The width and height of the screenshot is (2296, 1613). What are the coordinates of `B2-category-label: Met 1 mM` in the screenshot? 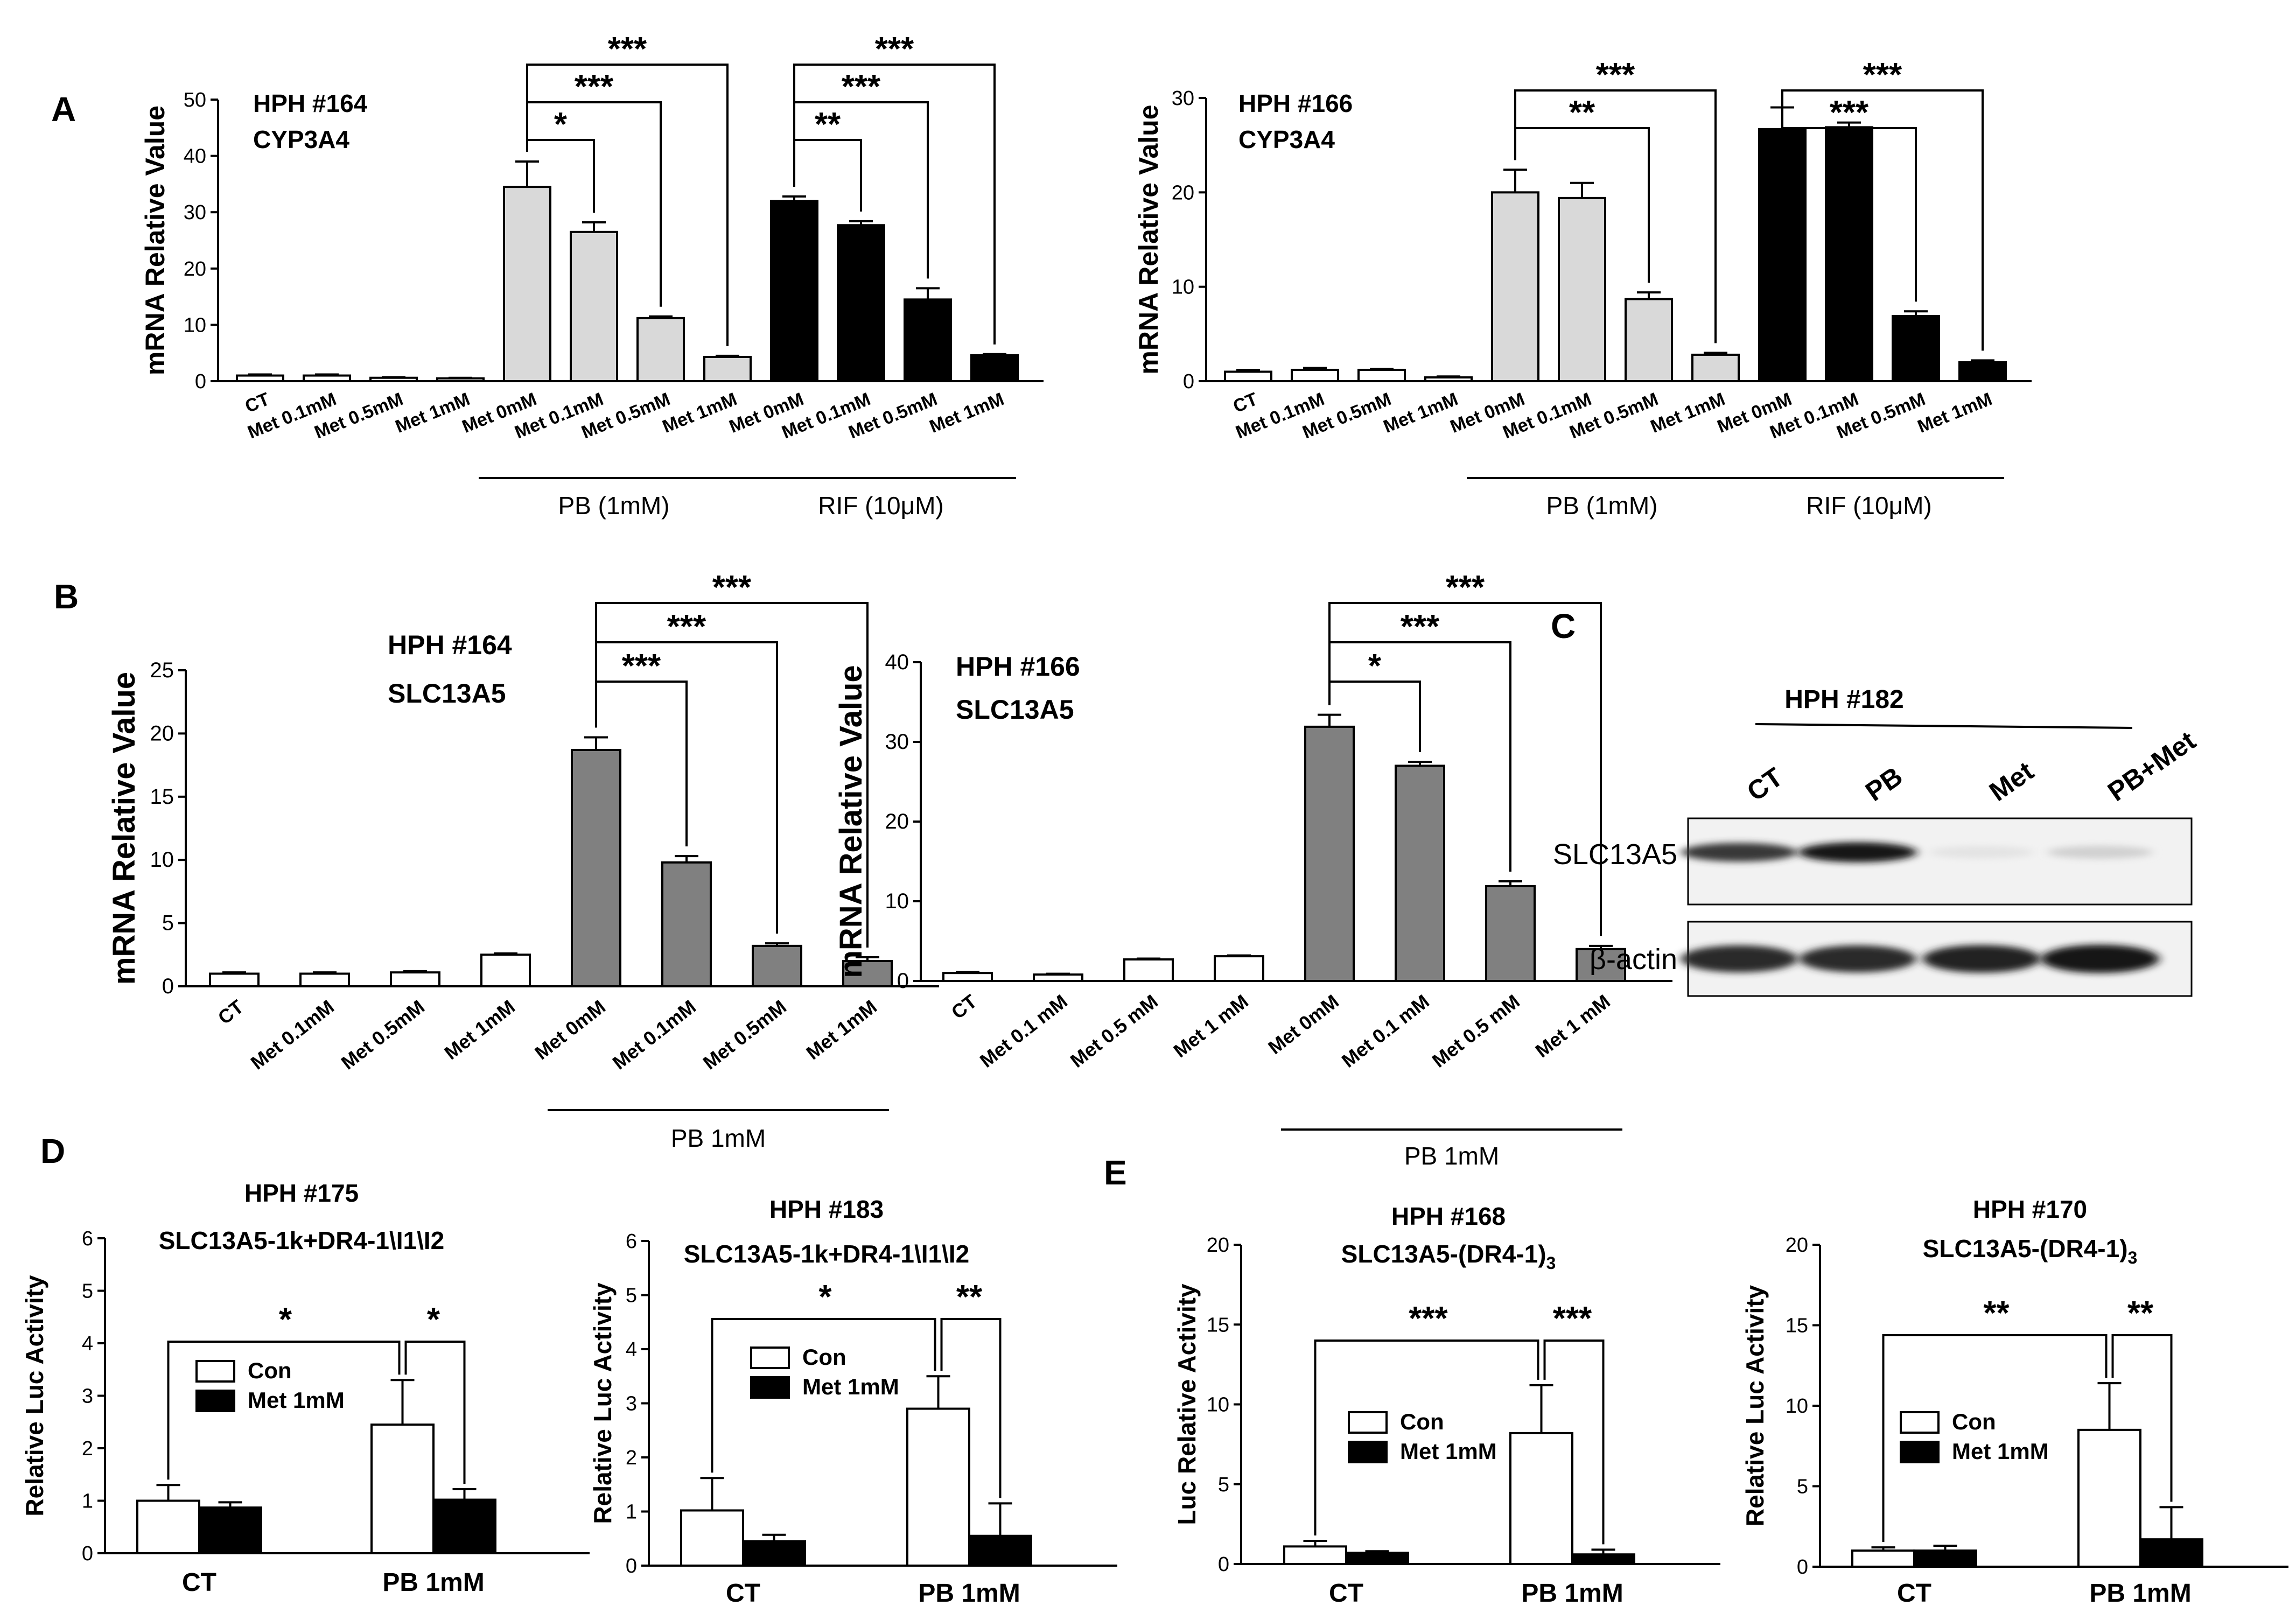 It's located at (1572, 1026).